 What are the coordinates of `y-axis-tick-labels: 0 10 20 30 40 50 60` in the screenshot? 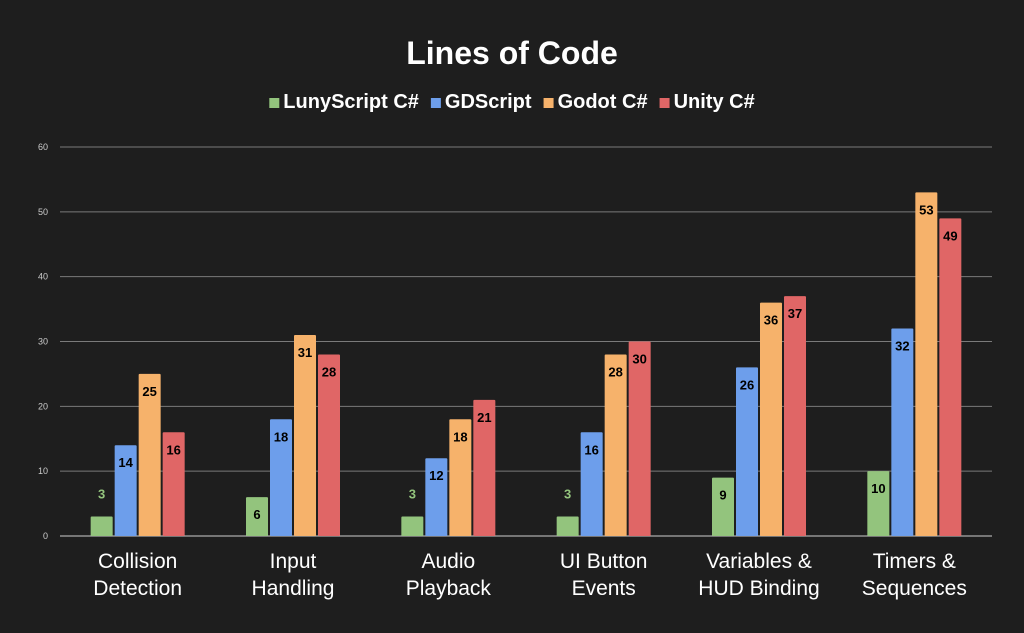 It's located at (43, 341).